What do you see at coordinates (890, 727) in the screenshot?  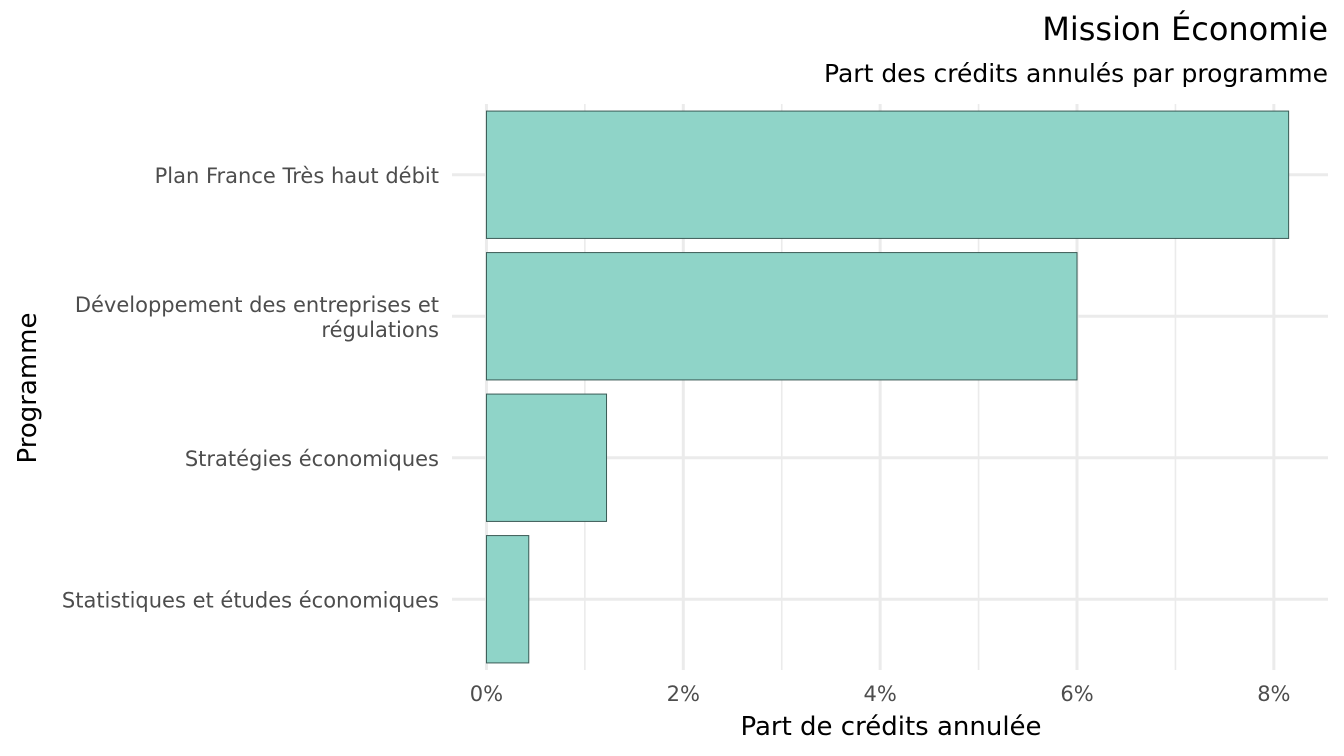 I see `x-axis-title: Part de crédits annulée` at bounding box center [890, 727].